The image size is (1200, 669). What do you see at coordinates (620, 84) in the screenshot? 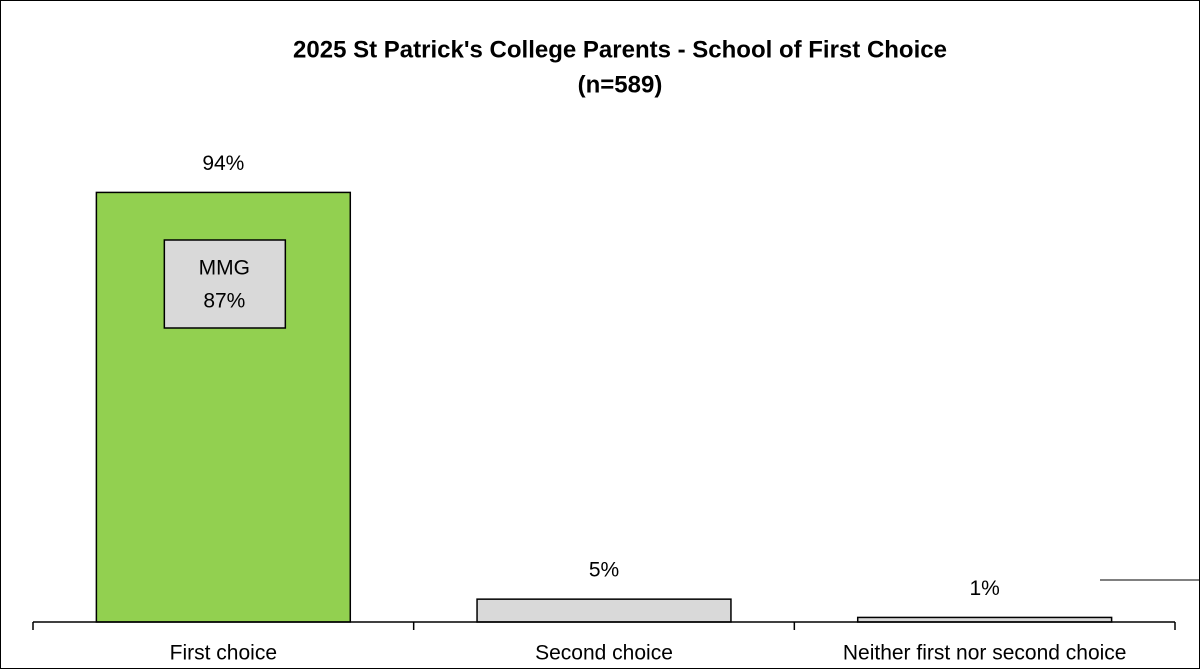
I see `chart-subtitle: (n=589)` at bounding box center [620, 84].